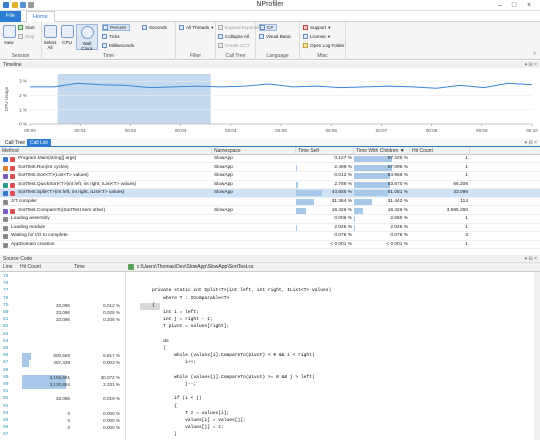  Describe the element at coordinates (15, 143) in the screenshot. I see `tab-call-tree: Call Tree` at that location.